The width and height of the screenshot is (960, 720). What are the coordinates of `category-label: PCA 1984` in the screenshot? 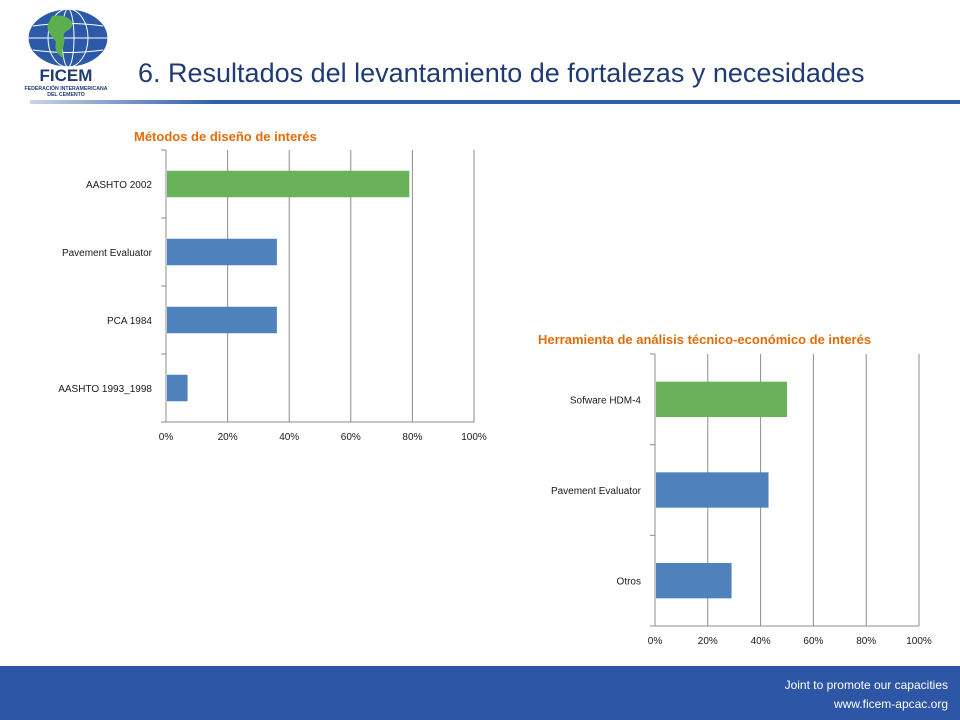 It's located at (129, 321).